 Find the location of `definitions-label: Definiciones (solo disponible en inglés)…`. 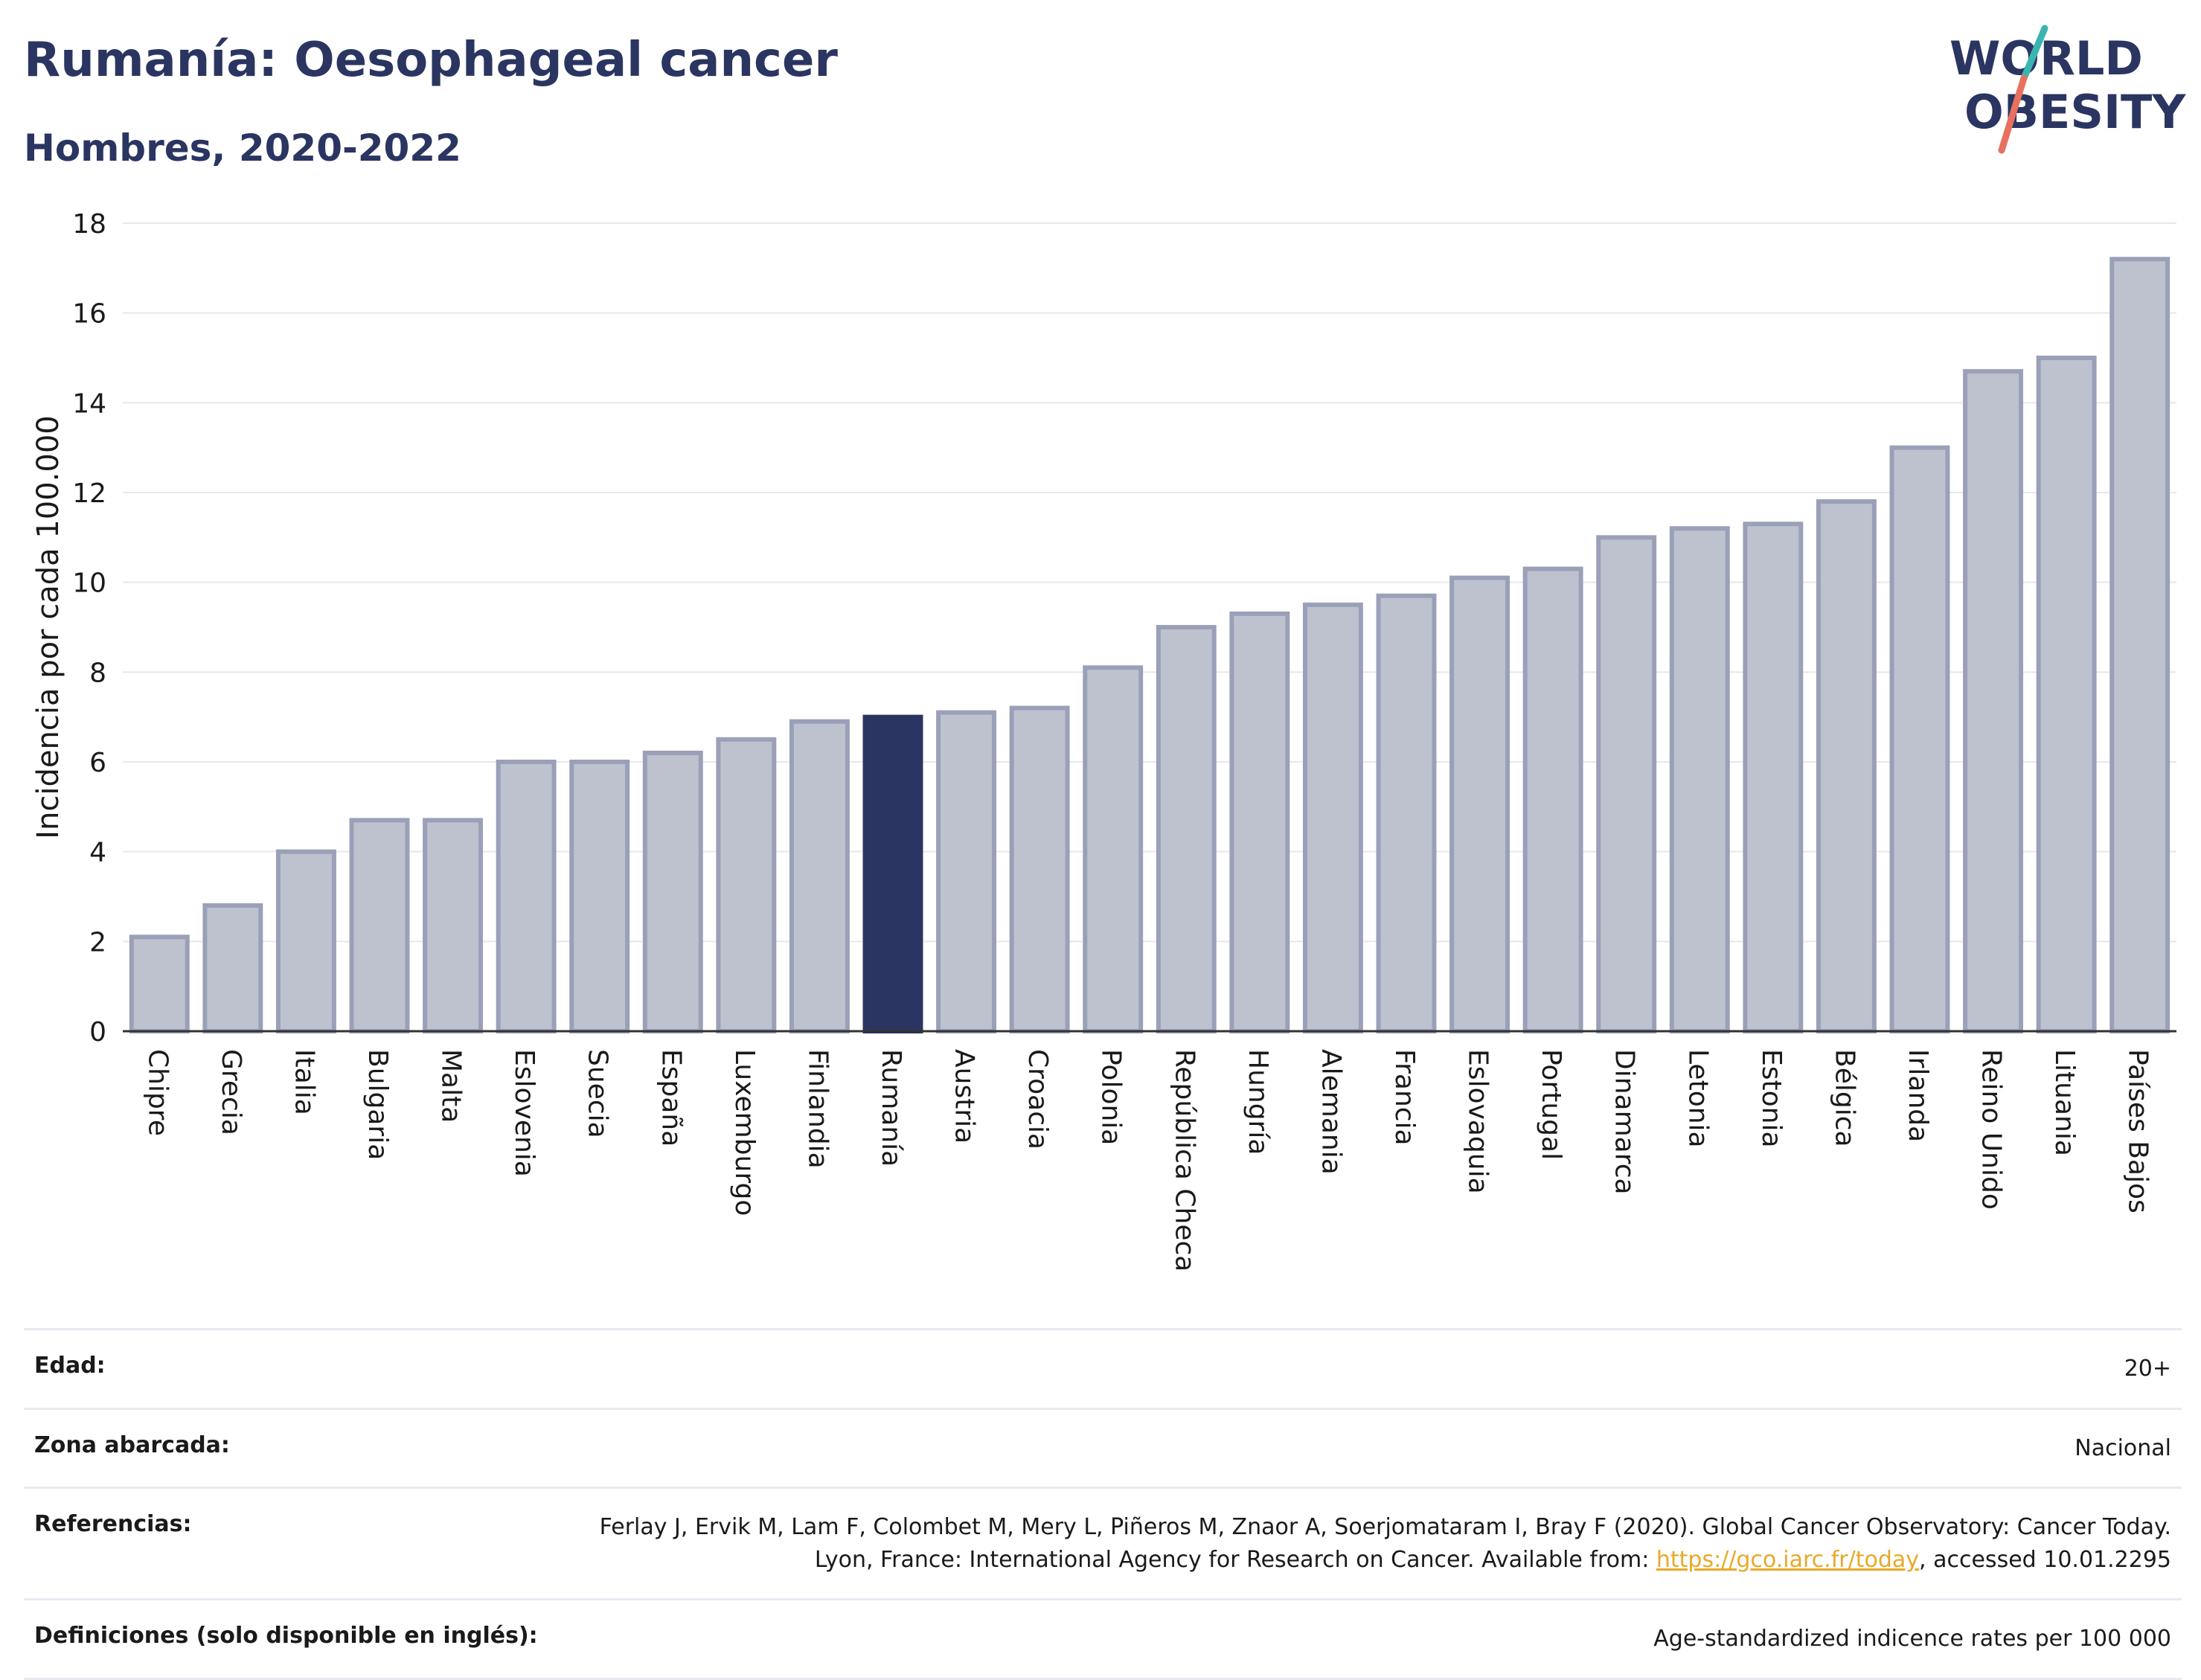

definitions-label: Definiciones (solo disponible en inglés)… is located at coordinates (286, 1636).